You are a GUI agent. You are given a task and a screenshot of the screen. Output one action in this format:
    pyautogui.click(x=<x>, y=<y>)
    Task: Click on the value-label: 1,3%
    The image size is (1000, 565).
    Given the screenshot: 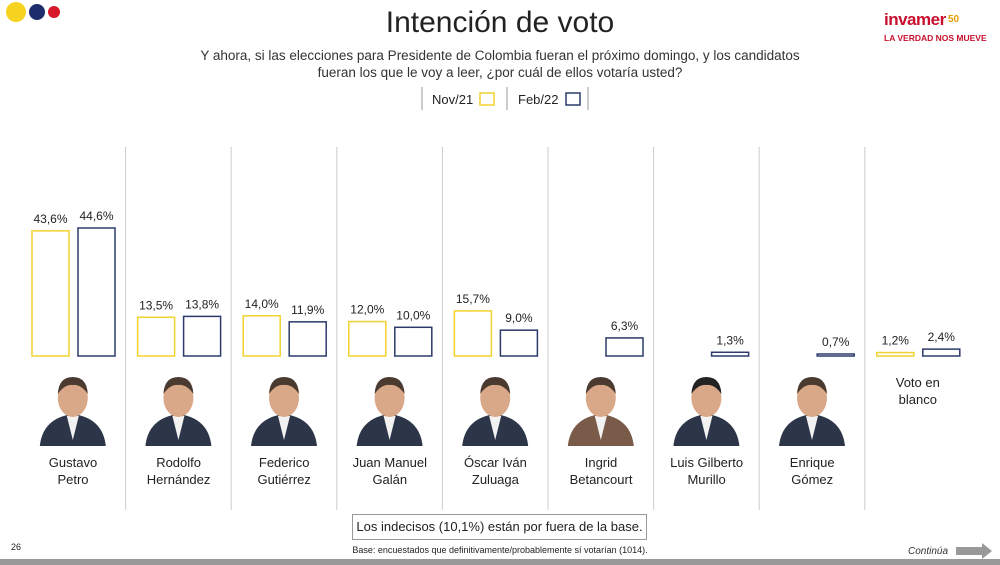 What is the action you would take?
    pyautogui.click(x=730, y=340)
    